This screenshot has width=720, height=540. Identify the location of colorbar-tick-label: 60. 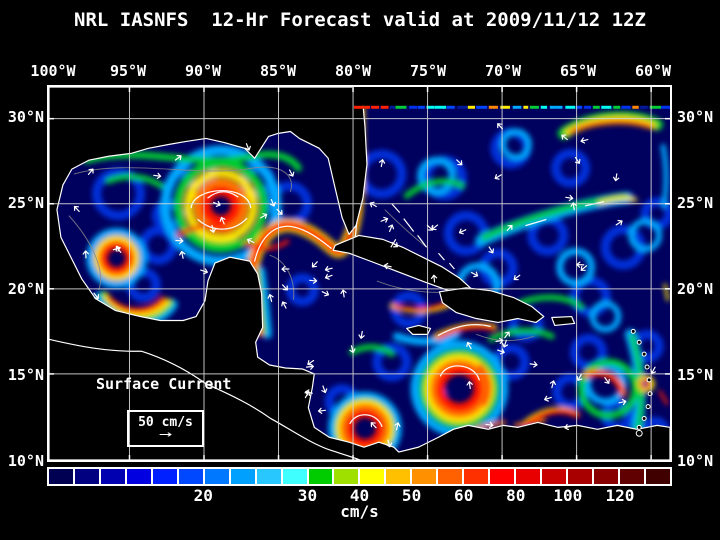
(464, 495).